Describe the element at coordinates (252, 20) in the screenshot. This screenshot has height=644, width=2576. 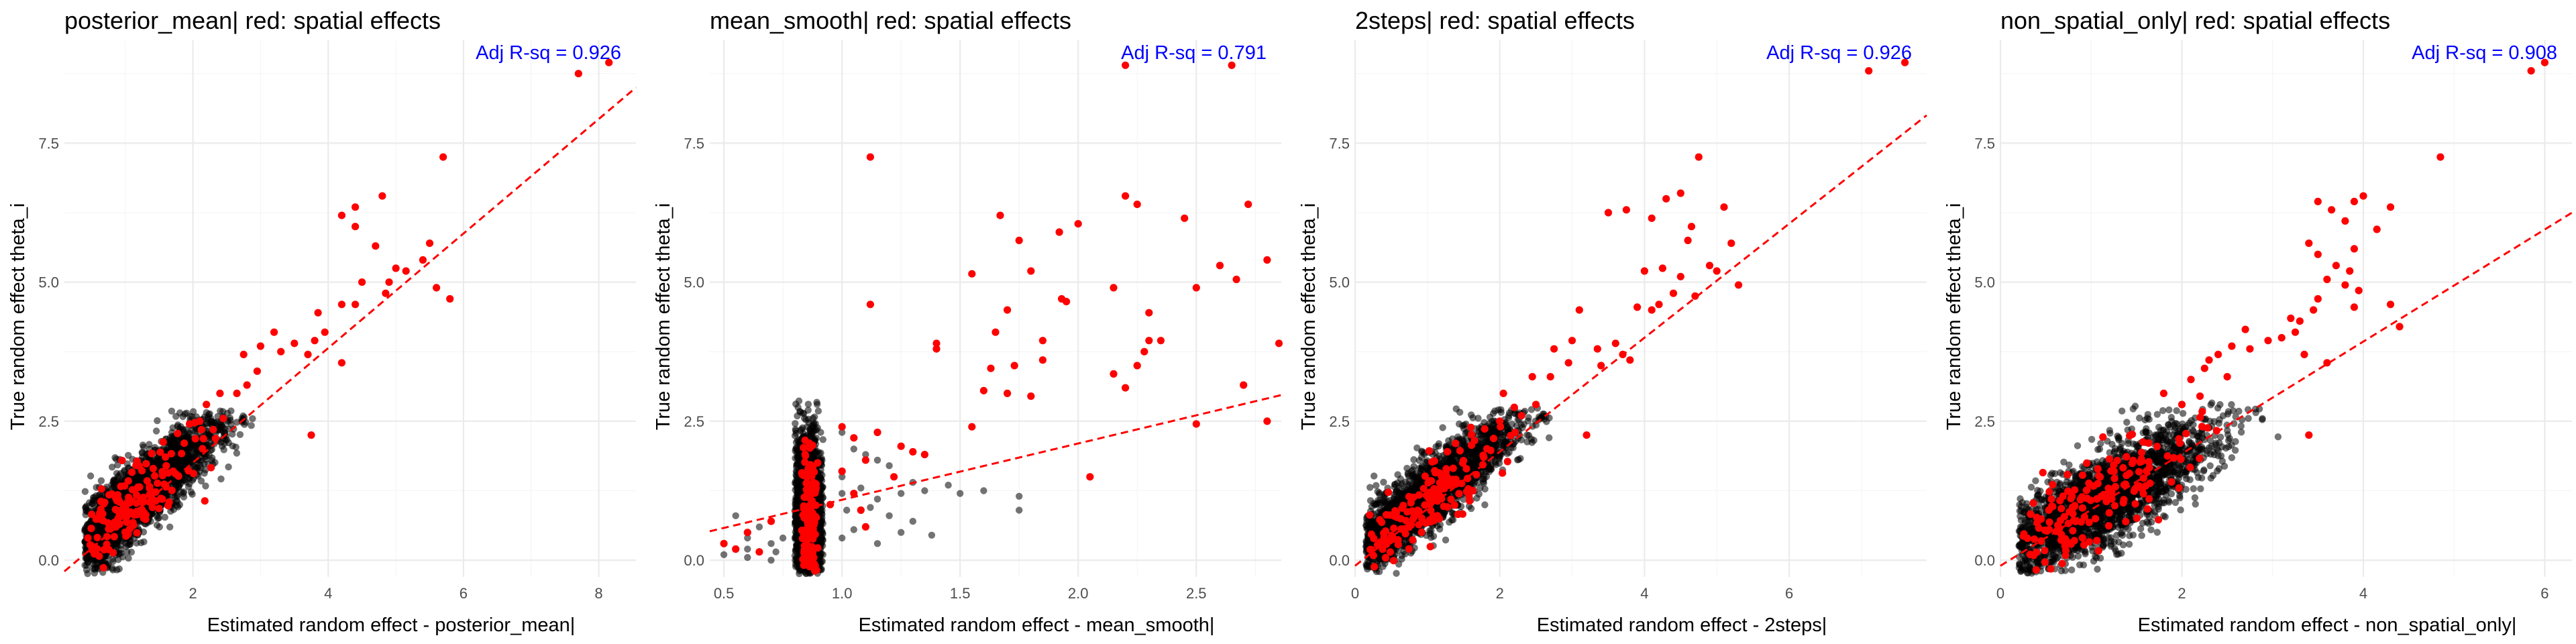
I see `panel-title: posterior_mean| red: spatial effects` at that location.